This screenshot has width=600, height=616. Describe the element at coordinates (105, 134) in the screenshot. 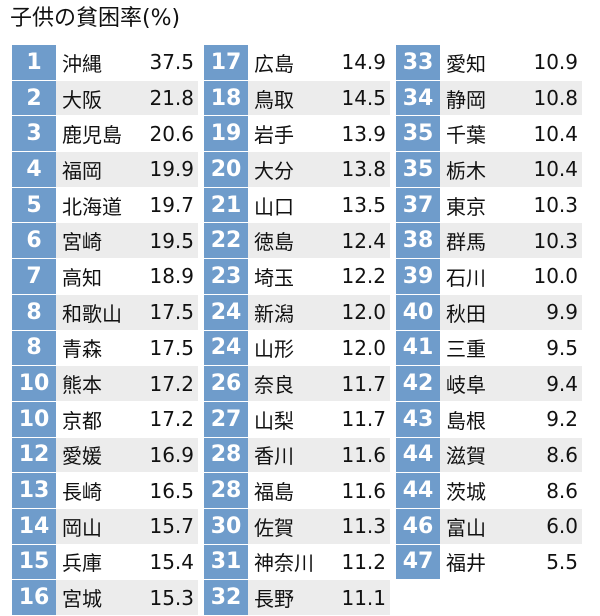

I see `table-row: 3 鹿児島 20.6` at that location.